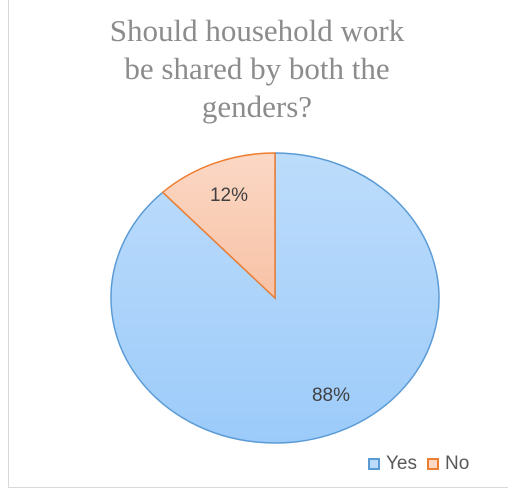 The height and width of the screenshot is (496, 514). I want to click on legend-item-no: No, so click(448, 464).